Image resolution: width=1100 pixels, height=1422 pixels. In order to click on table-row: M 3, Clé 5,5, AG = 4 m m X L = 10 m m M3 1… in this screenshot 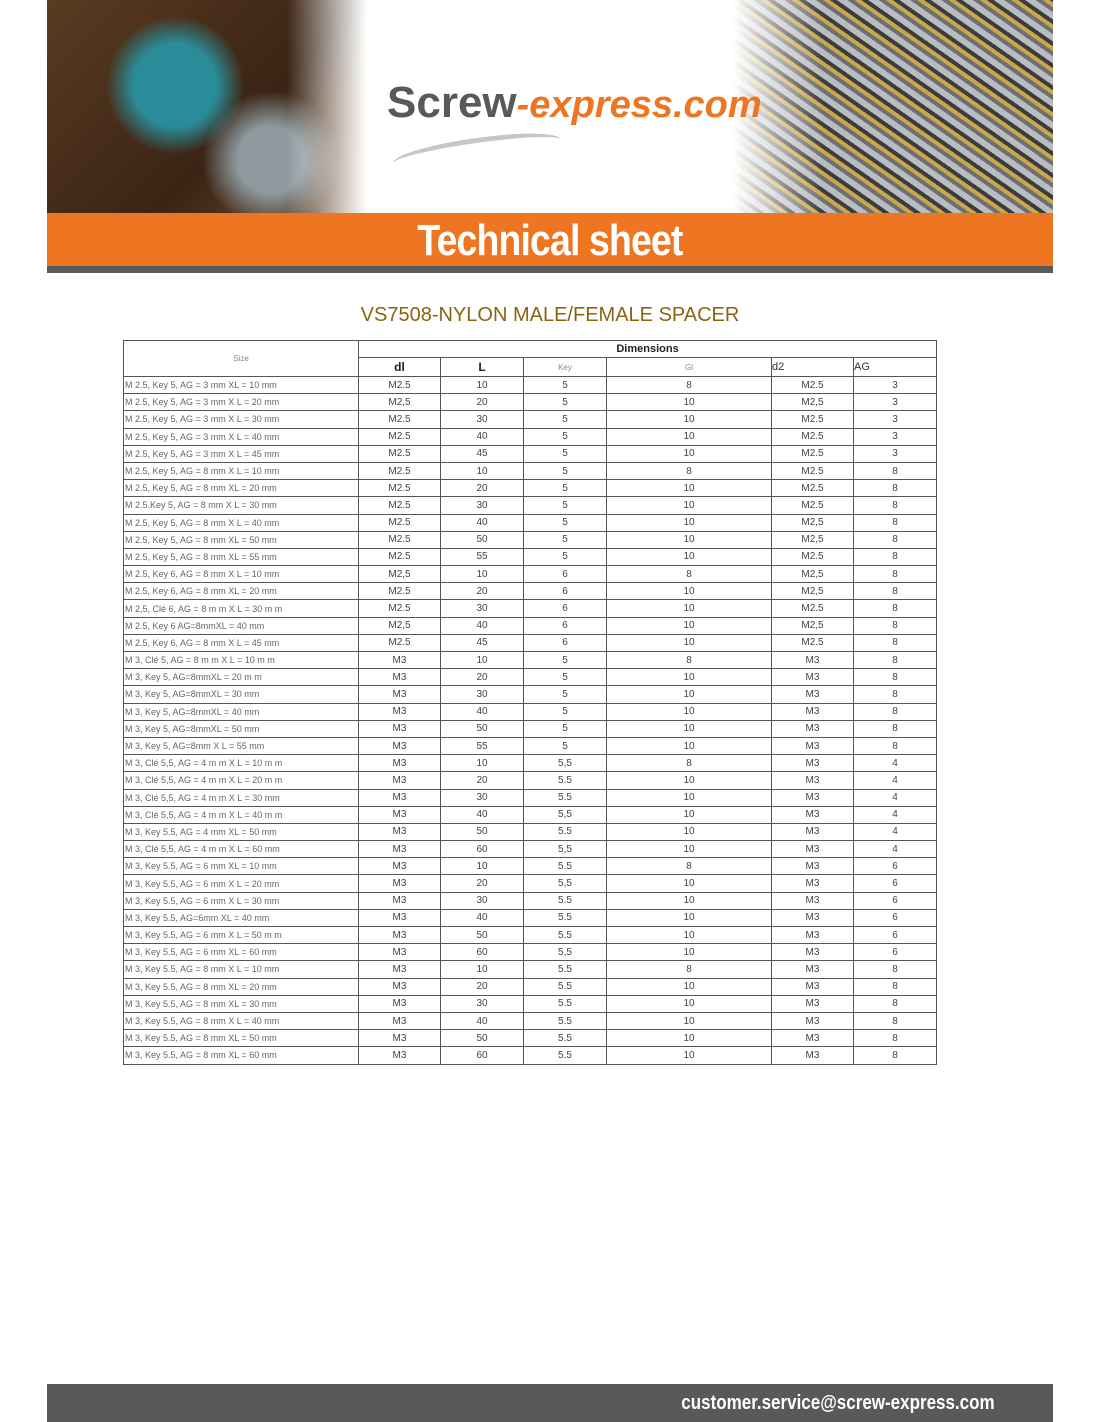, I will do `click(530, 763)`.